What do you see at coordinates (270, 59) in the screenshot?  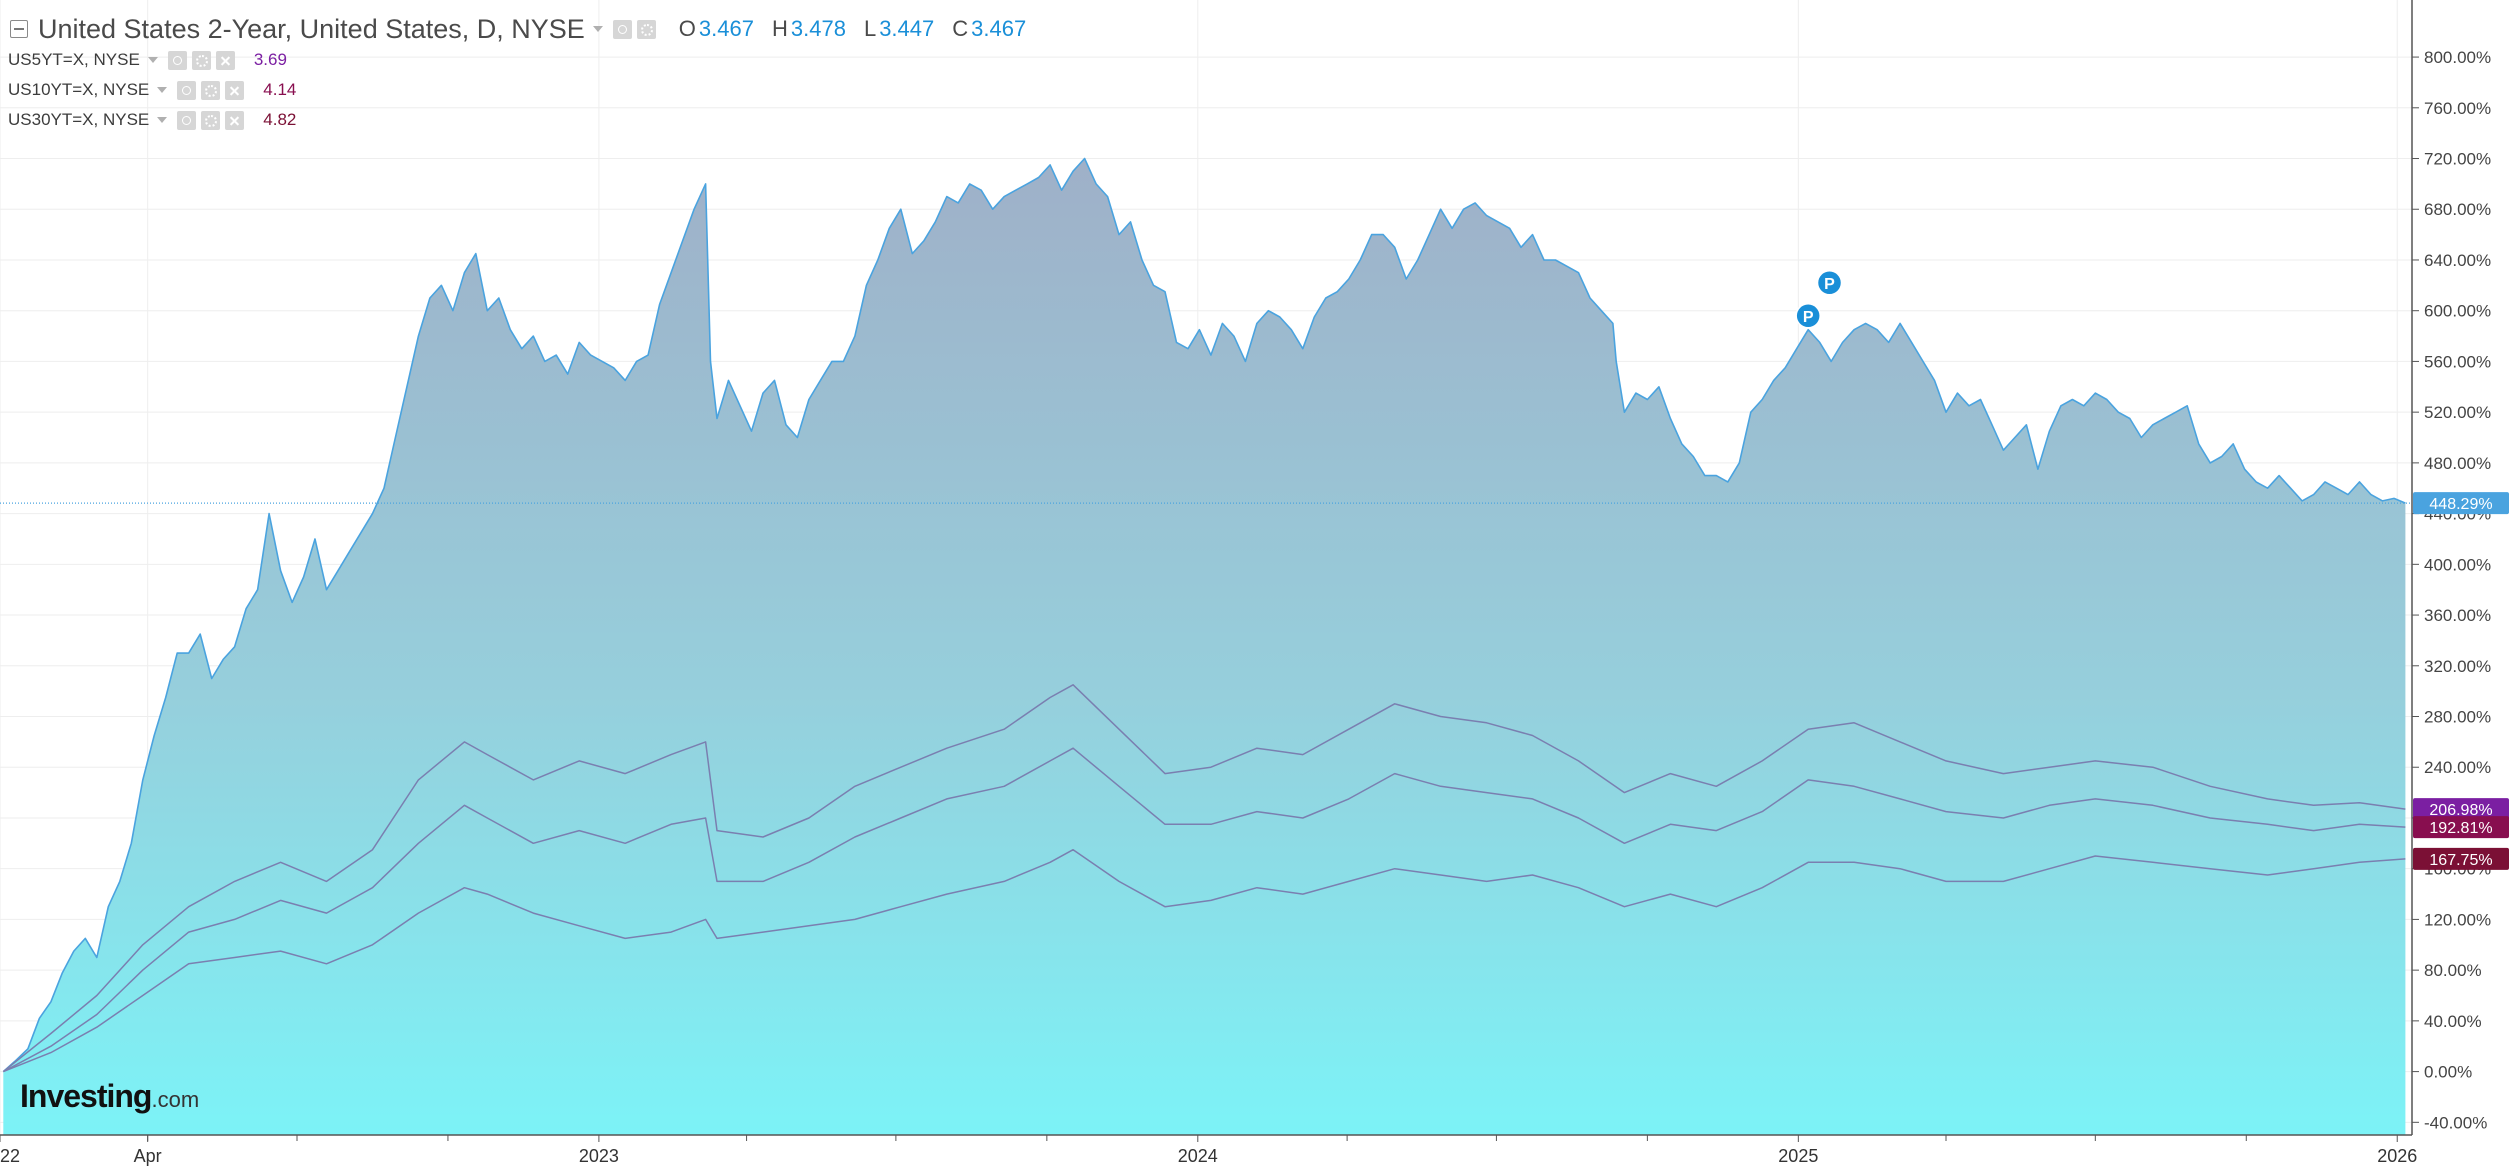 I see `overlay-value: 3.69` at bounding box center [270, 59].